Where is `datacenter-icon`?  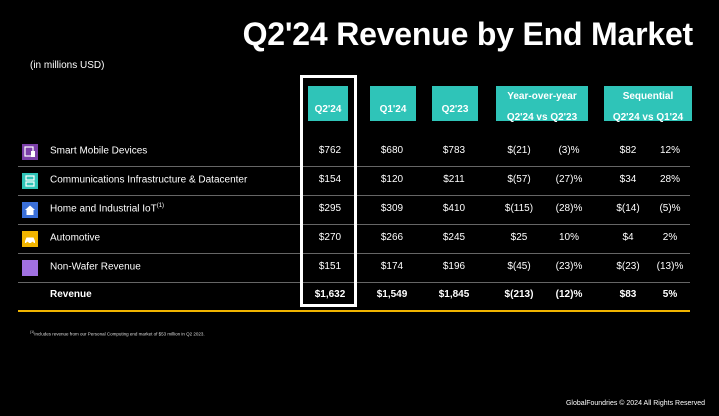 datacenter-icon is located at coordinates (30, 181).